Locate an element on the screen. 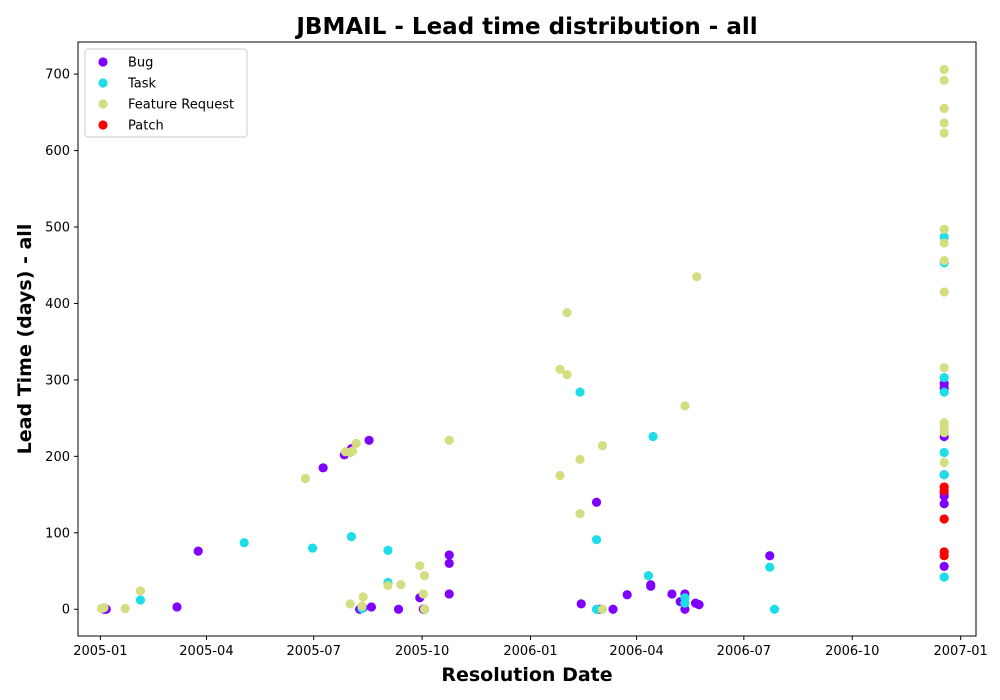 This screenshot has height=700, width=1000. chart-title: JBMAIL - Lead time distribution - all is located at coordinates (525, 27).